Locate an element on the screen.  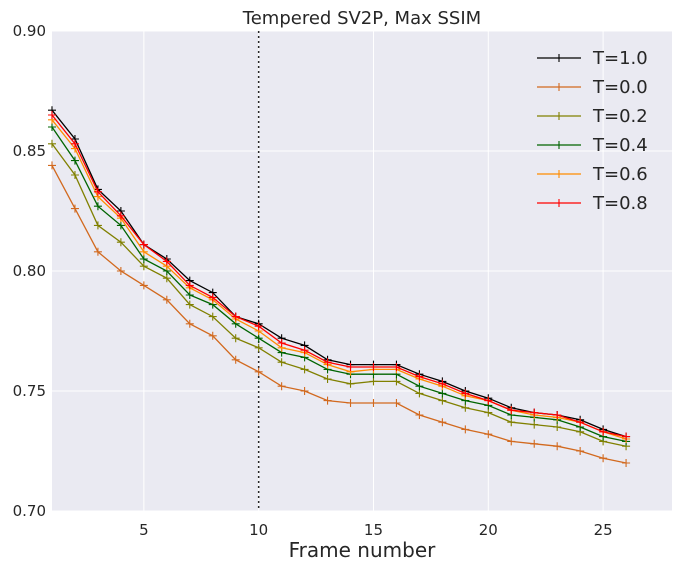
legend-item: T=0.4 is located at coordinates (592, 145).